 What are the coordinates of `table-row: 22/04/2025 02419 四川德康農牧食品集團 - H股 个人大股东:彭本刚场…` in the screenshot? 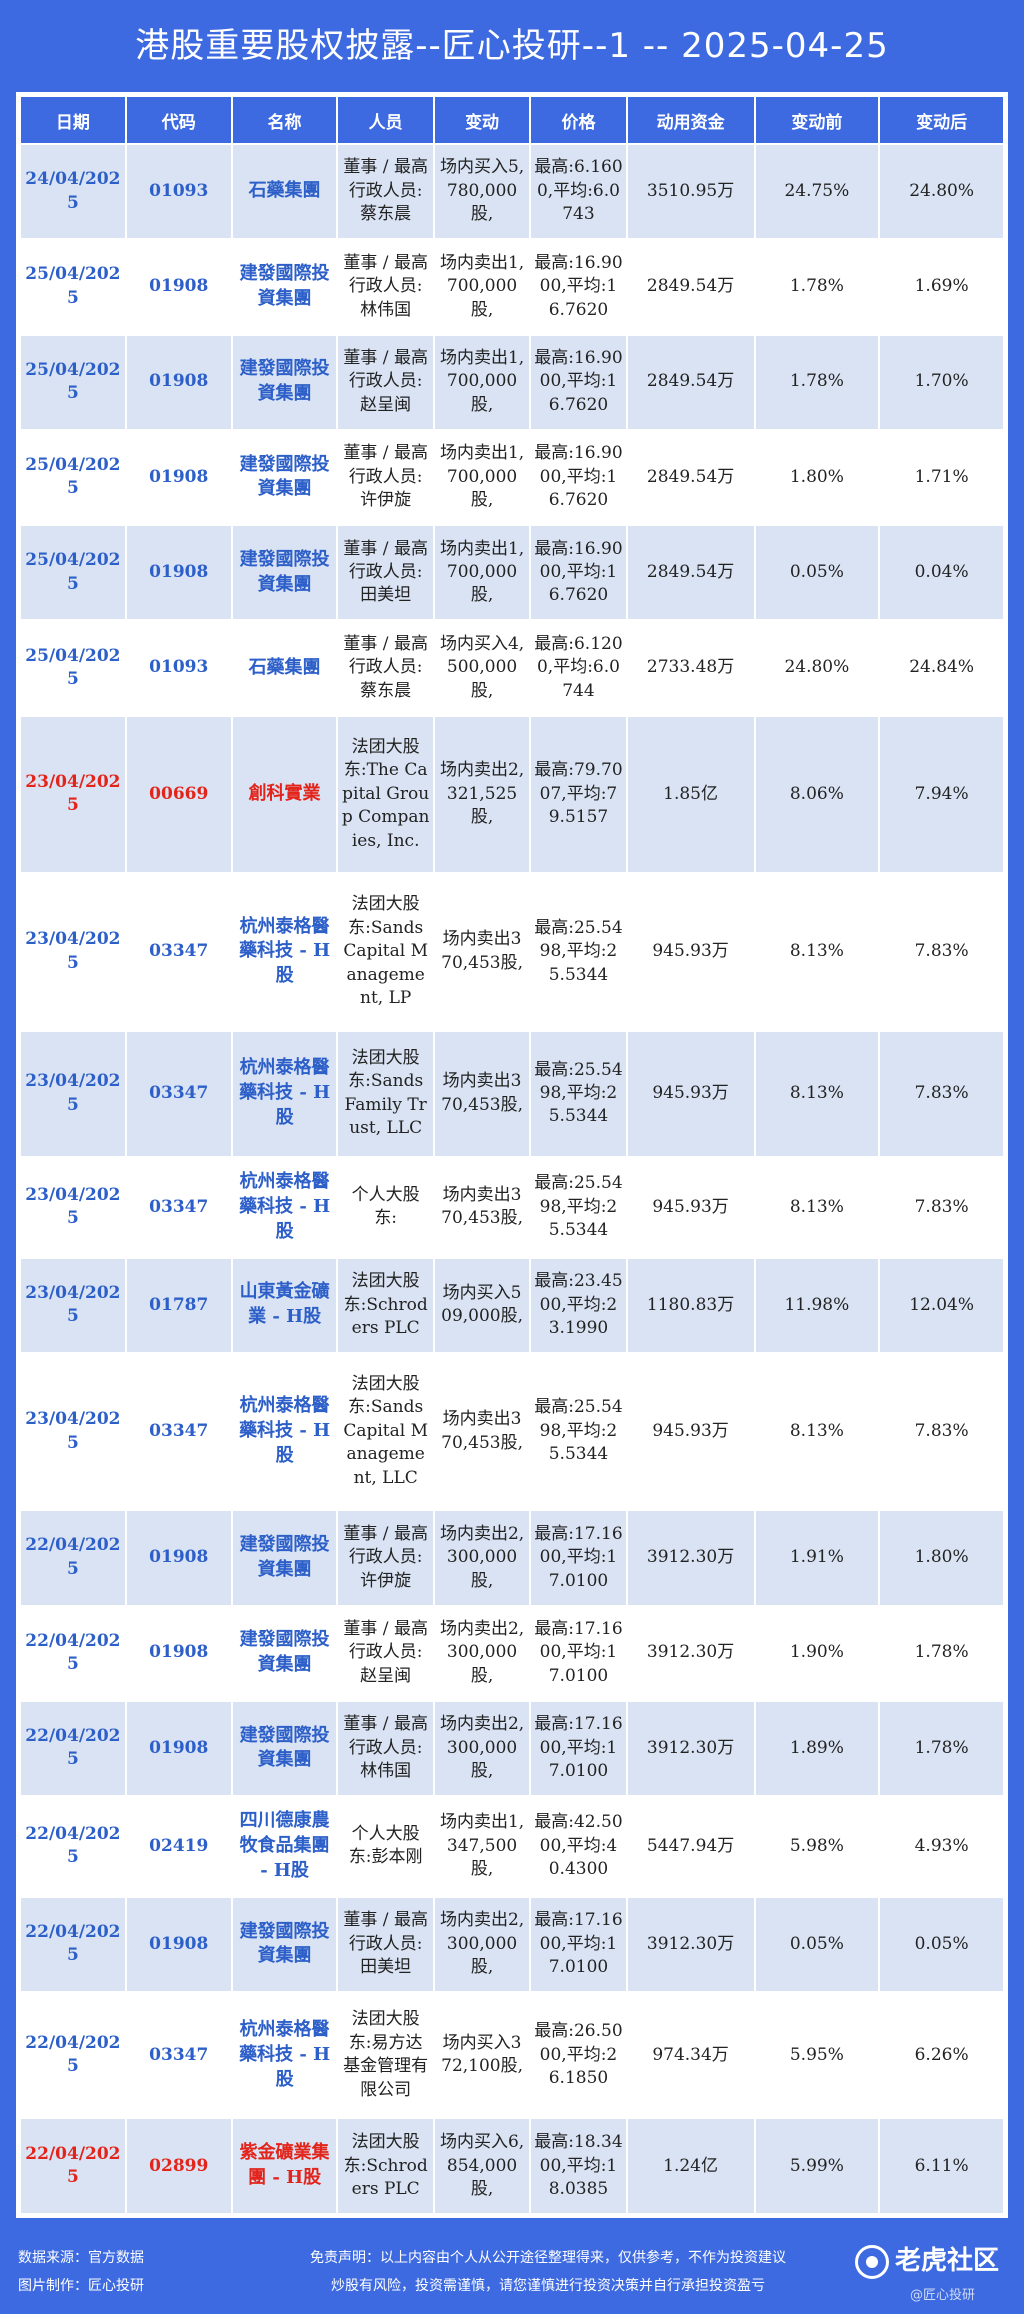 It's located at (512, 1846).